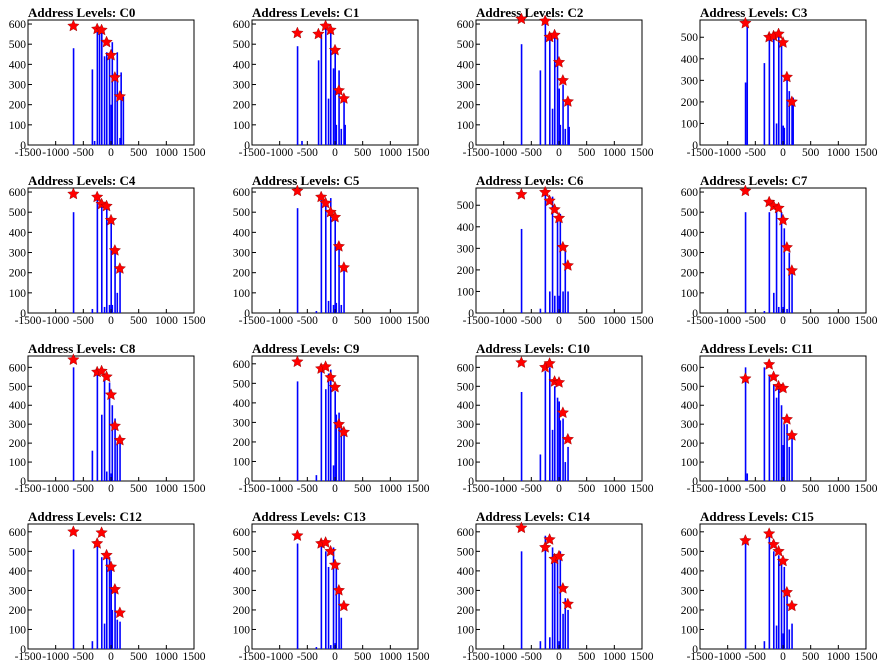 Image resolution: width=896 pixels, height=672 pixels. I want to click on panel-title: Address Levels: C6, so click(530, 180).